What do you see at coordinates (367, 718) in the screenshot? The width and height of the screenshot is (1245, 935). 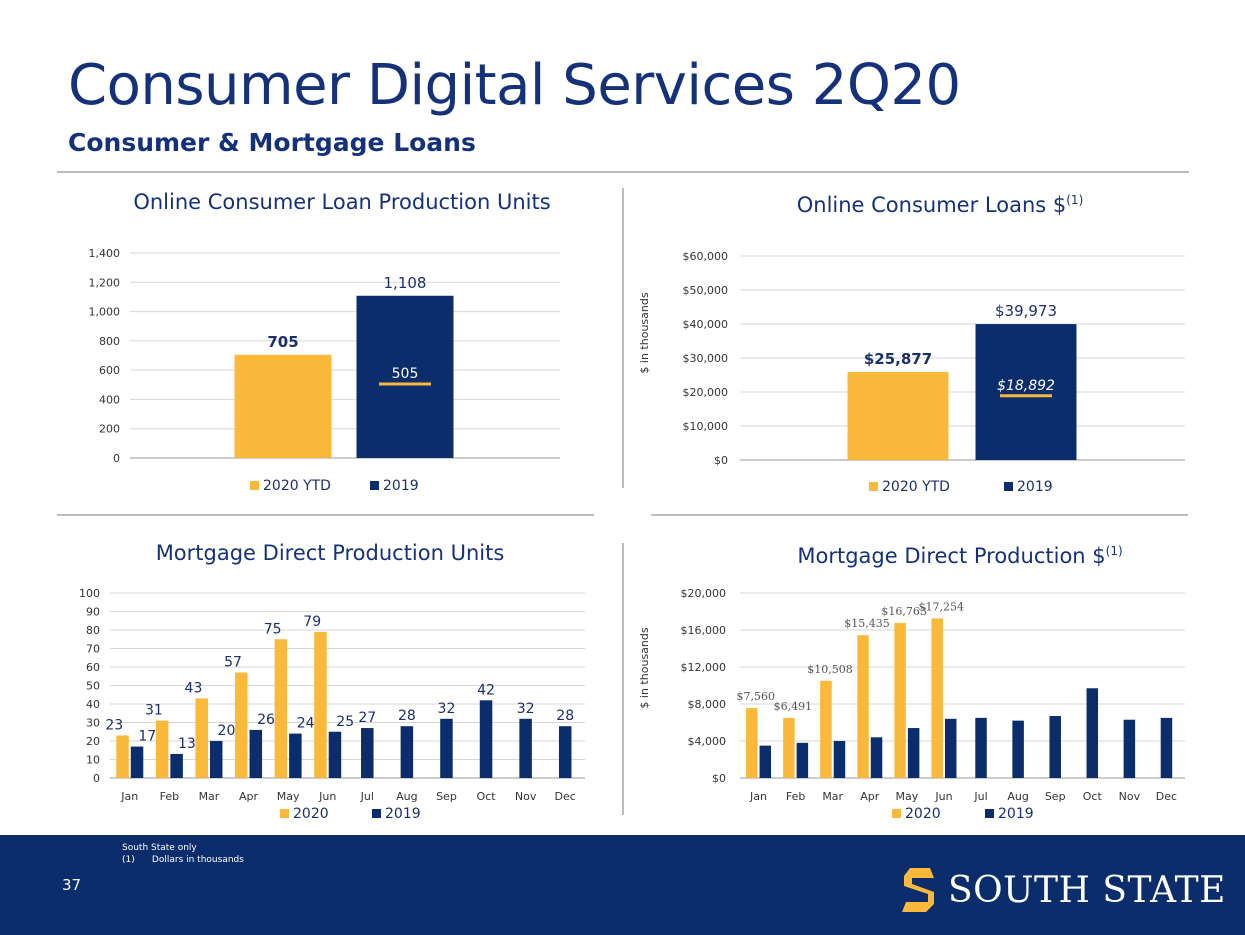 I see `c2-bar-label-1-6: 27` at bounding box center [367, 718].